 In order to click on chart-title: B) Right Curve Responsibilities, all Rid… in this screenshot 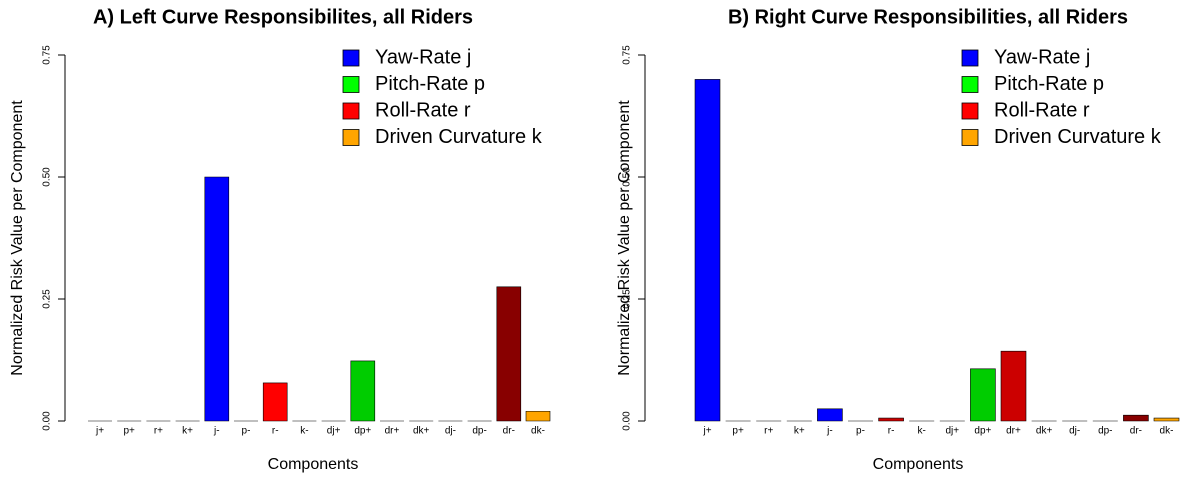, I will do `click(928, 17)`.